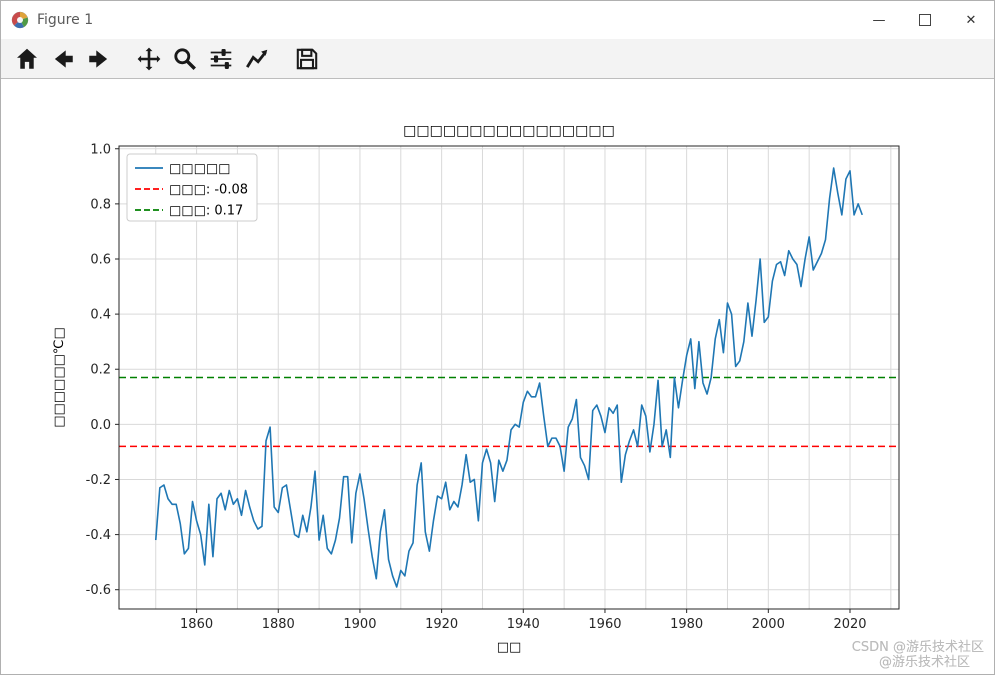  I want to click on home-button, so click(27, 59).